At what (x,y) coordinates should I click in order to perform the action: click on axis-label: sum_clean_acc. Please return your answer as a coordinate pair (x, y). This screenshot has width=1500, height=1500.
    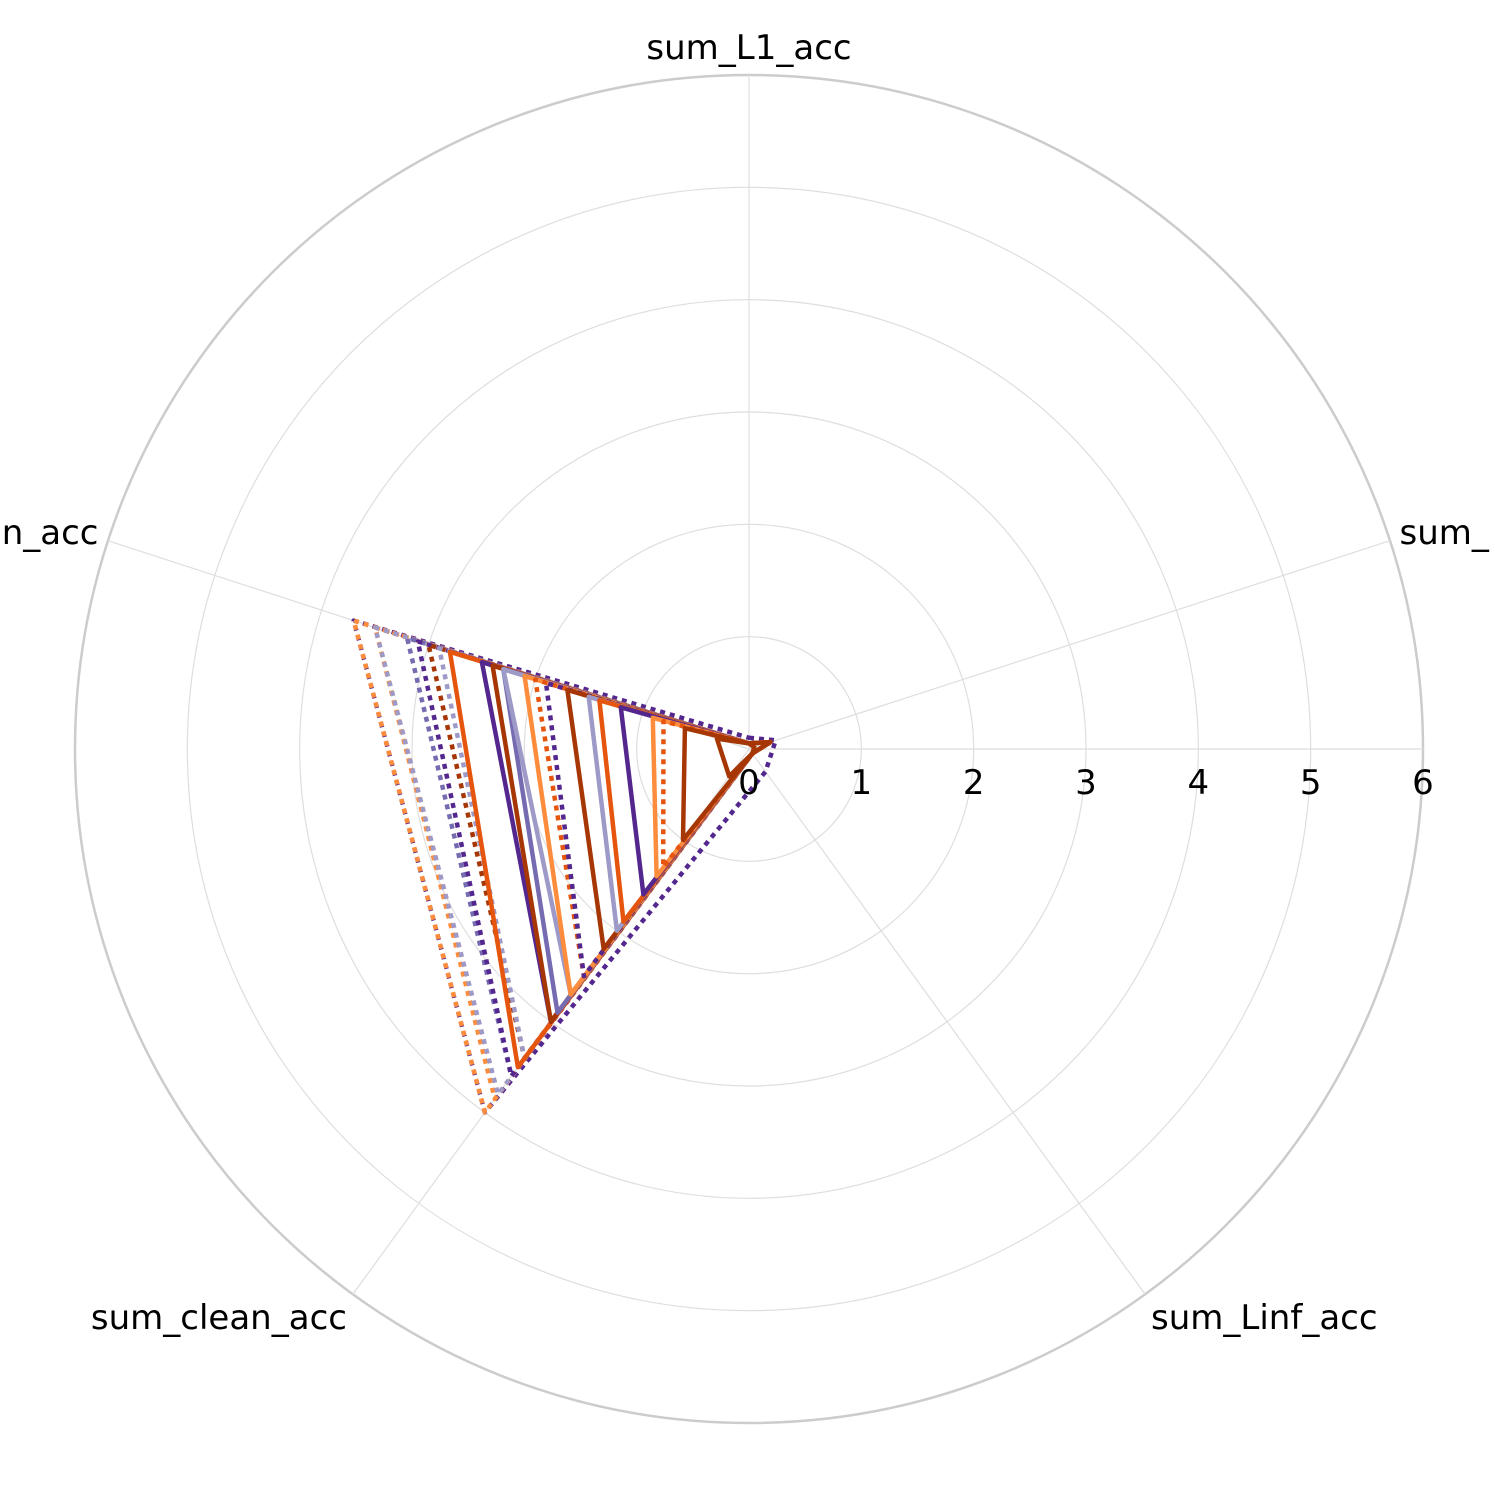
    Looking at the image, I should click on (219, 1318).